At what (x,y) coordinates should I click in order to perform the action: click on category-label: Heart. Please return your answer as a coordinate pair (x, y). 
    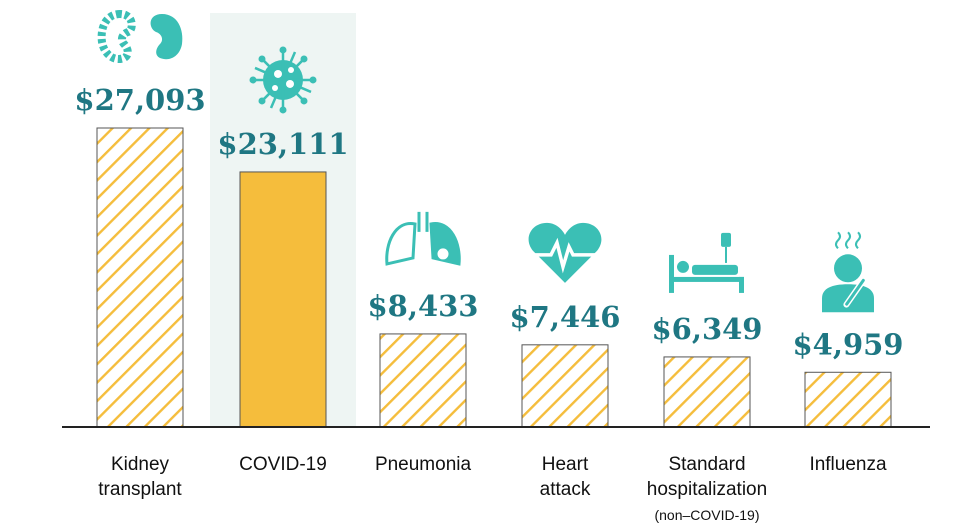
    Looking at the image, I should click on (565, 464).